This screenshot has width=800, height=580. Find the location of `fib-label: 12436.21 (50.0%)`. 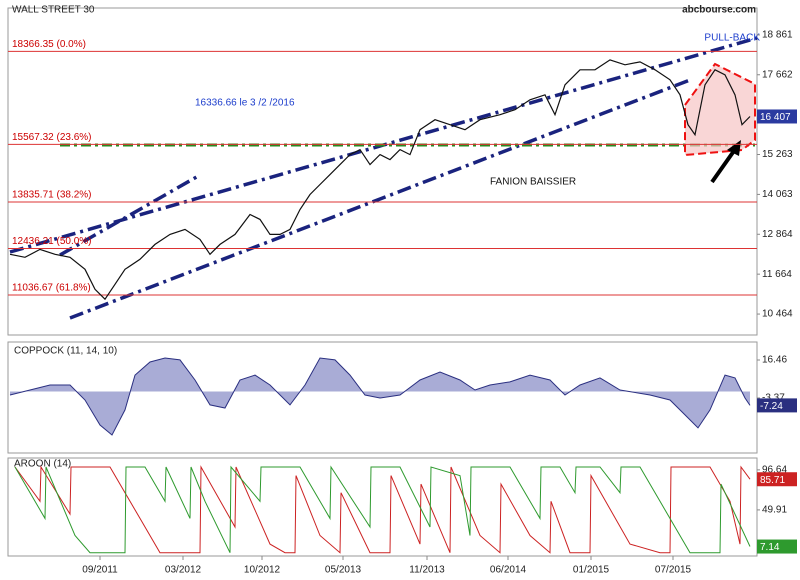

fib-label: 12436.21 (50.0%) is located at coordinates (52, 241).